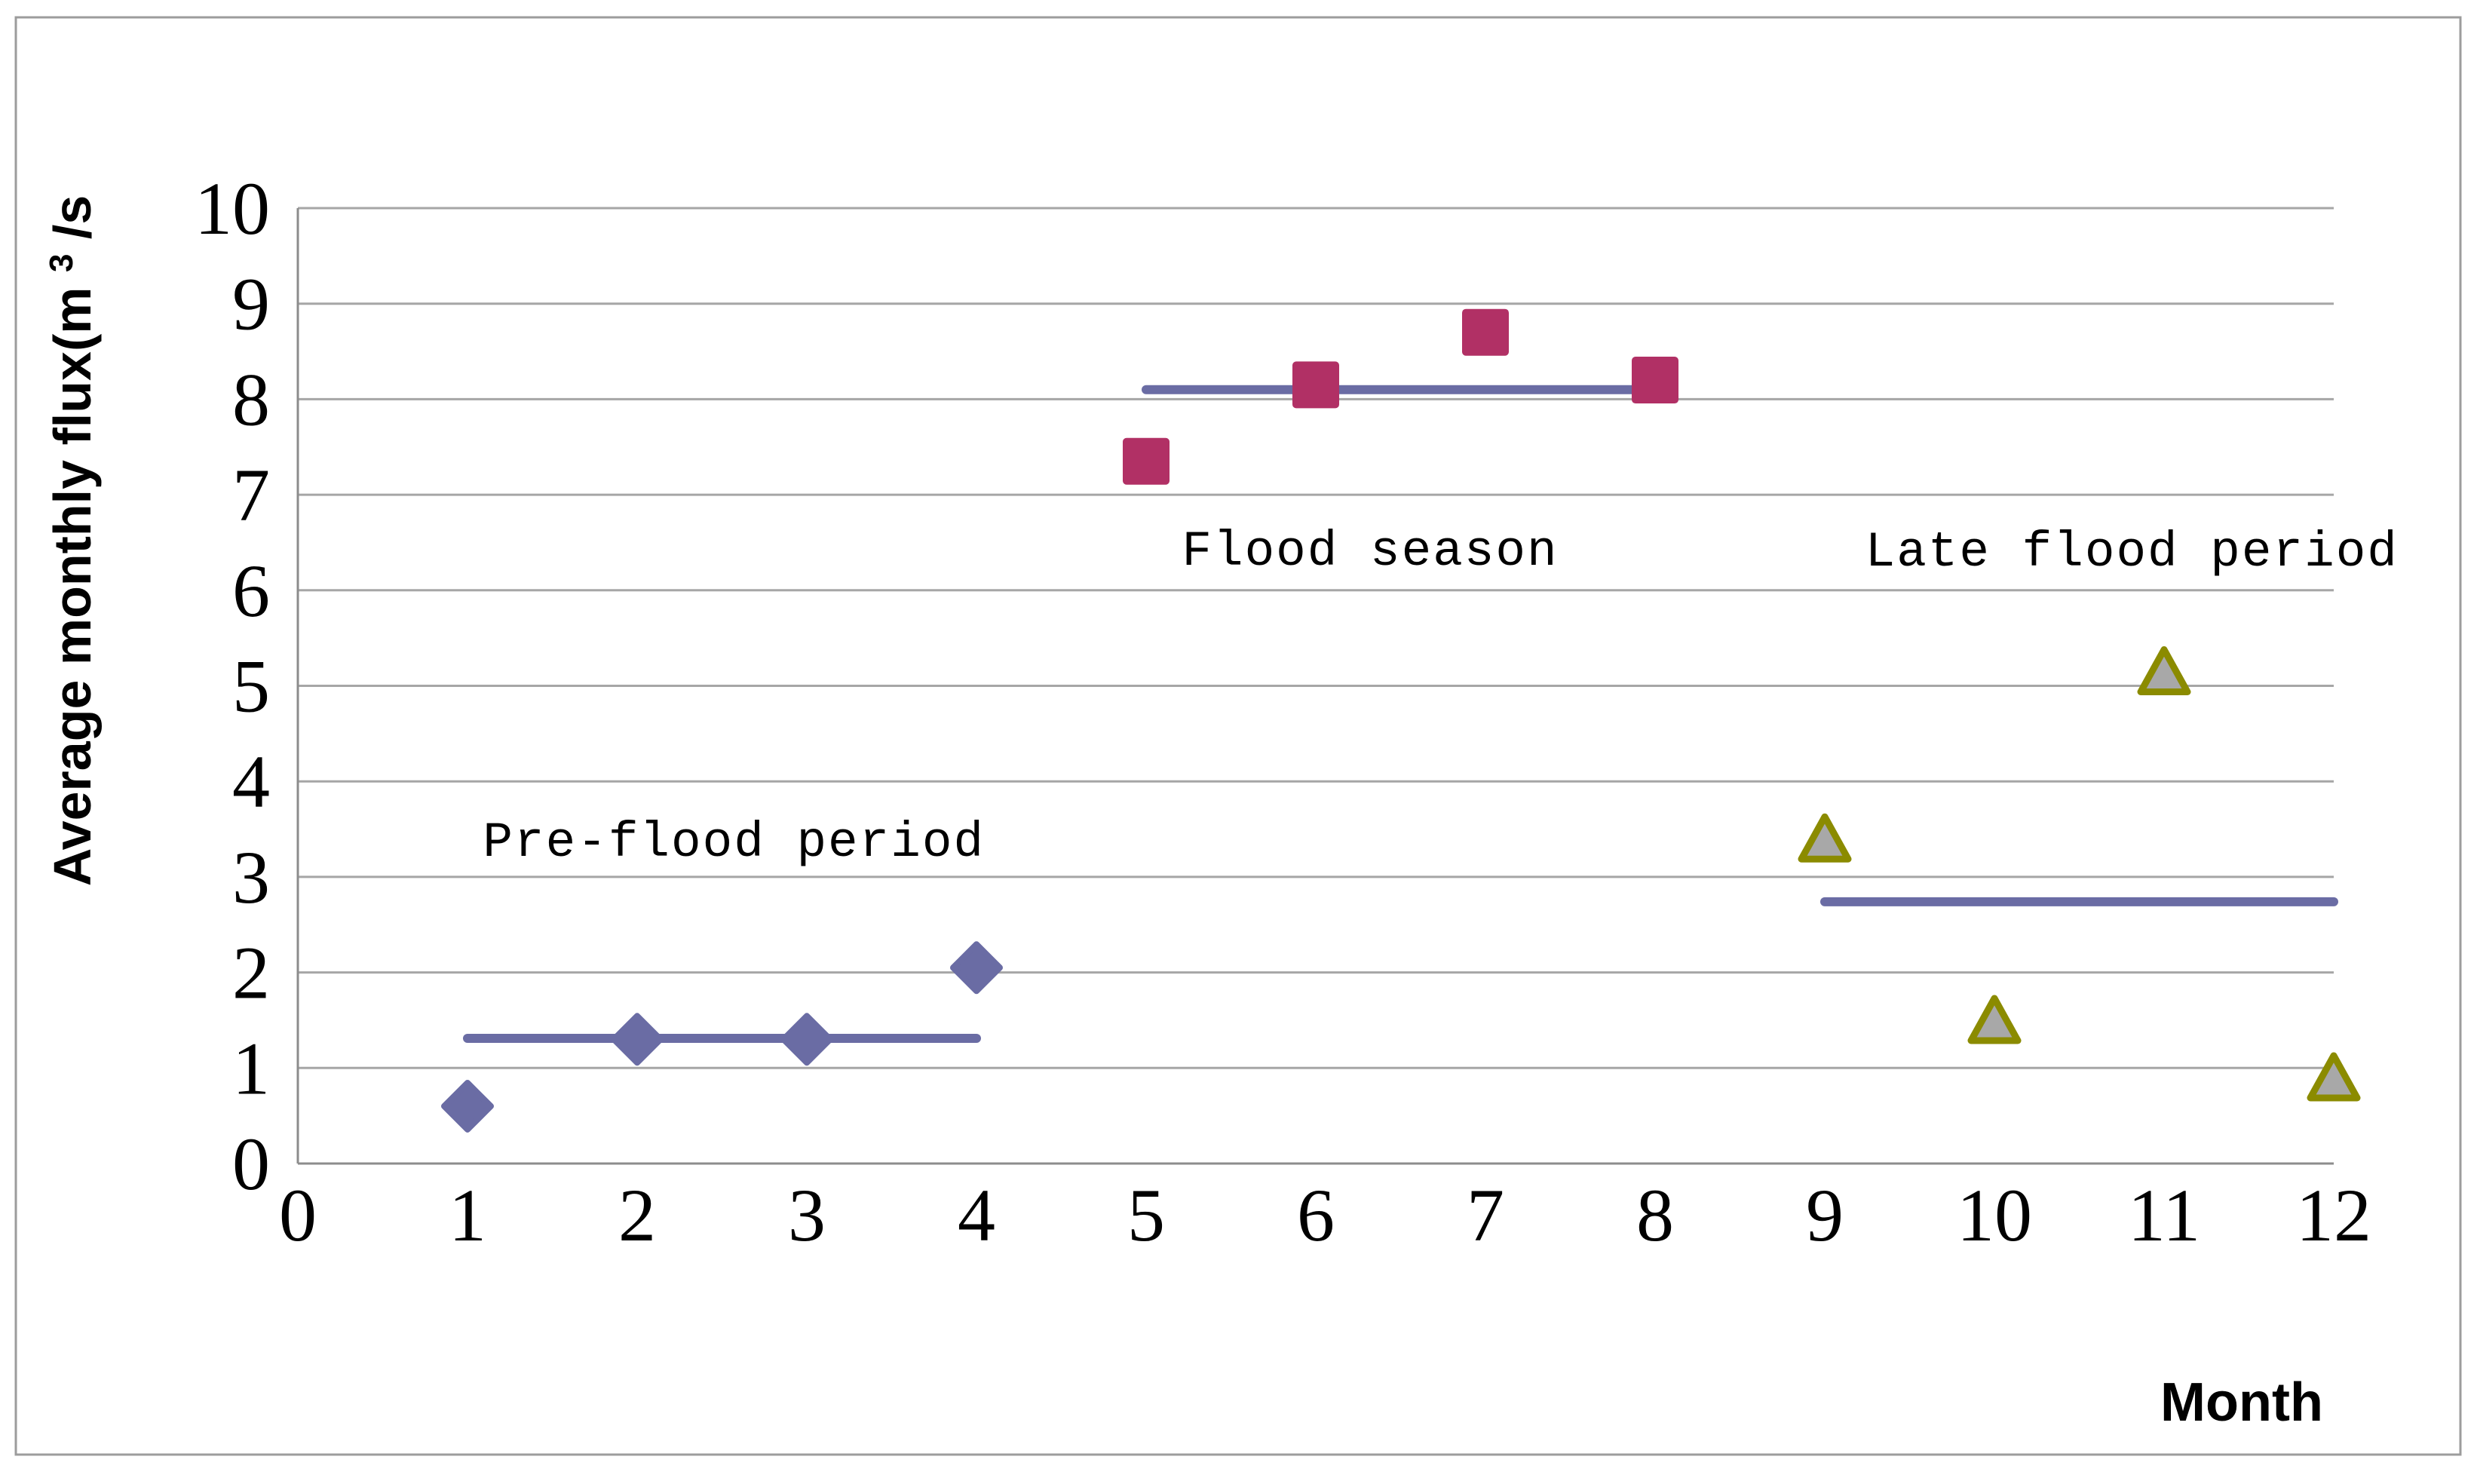  Describe the element at coordinates (977, 1215) in the screenshot. I see `x-tick-label-4: 4` at that location.